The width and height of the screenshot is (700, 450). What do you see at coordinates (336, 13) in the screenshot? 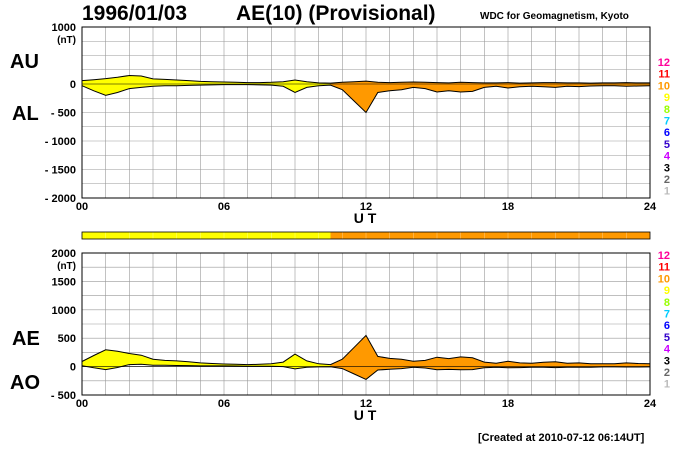
I see `chart-title: AE(10) (Provisional)` at bounding box center [336, 13].